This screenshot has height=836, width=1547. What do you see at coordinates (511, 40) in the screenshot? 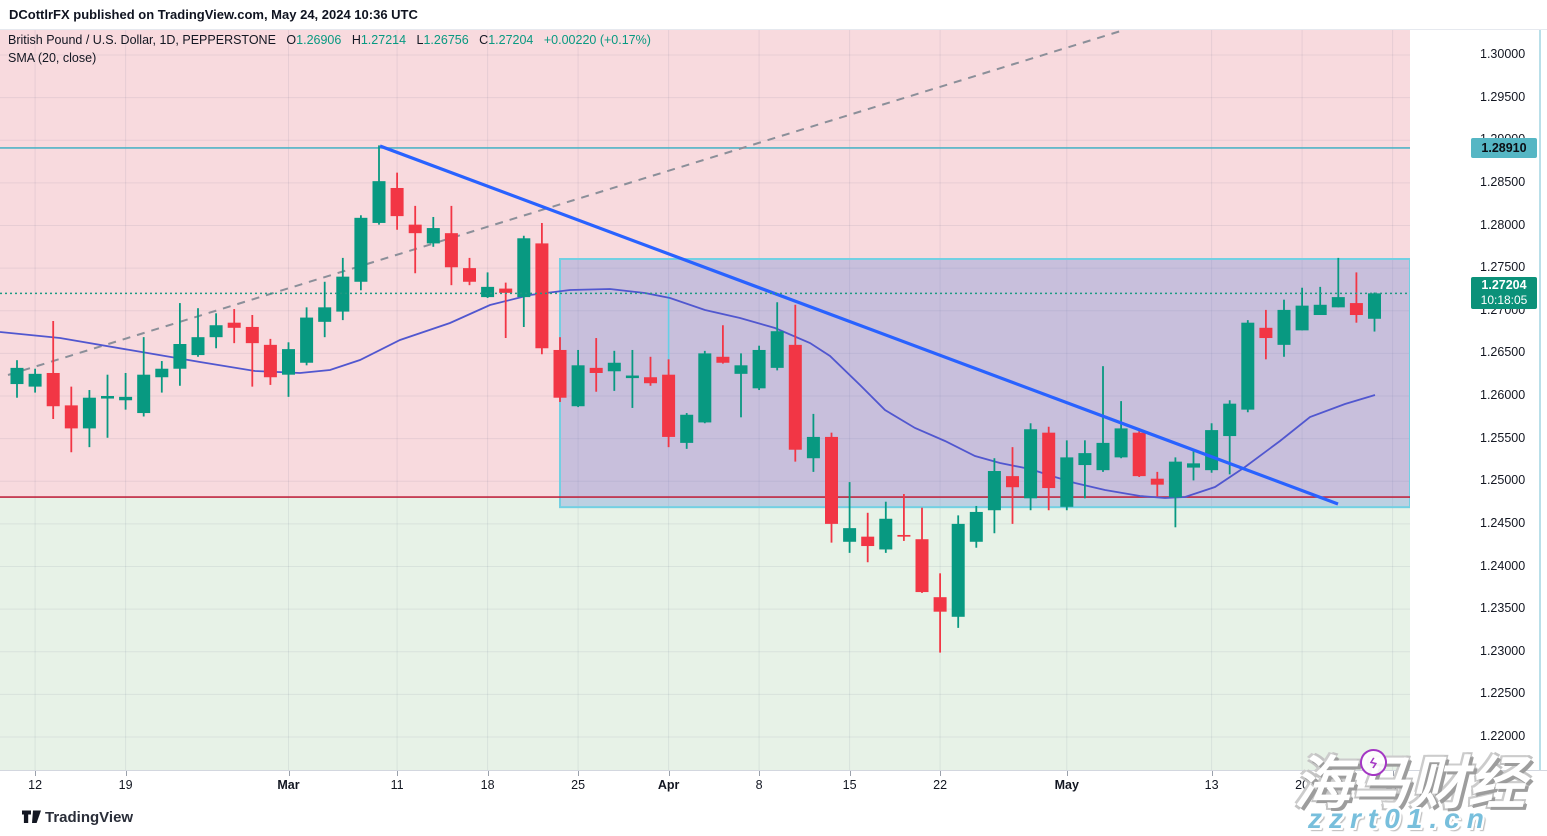
I see `close-value: 1.27204` at bounding box center [511, 40].